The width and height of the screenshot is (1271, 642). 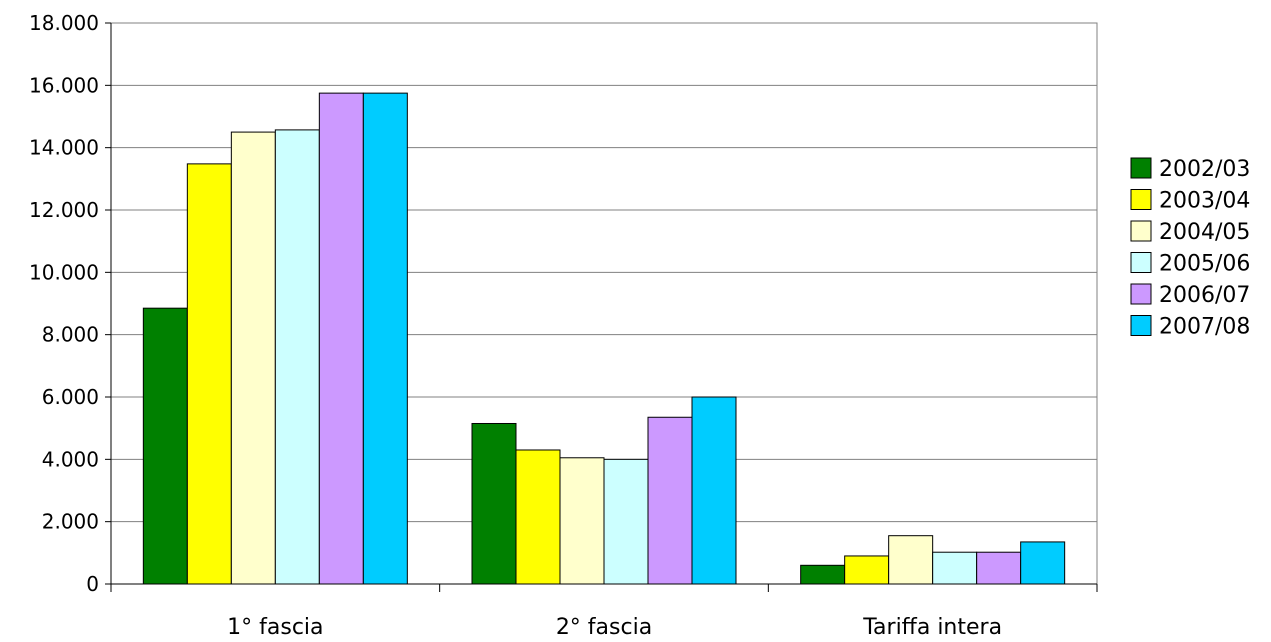 What do you see at coordinates (70, 522) in the screenshot?
I see `y-tick-label: 2.000` at bounding box center [70, 522].